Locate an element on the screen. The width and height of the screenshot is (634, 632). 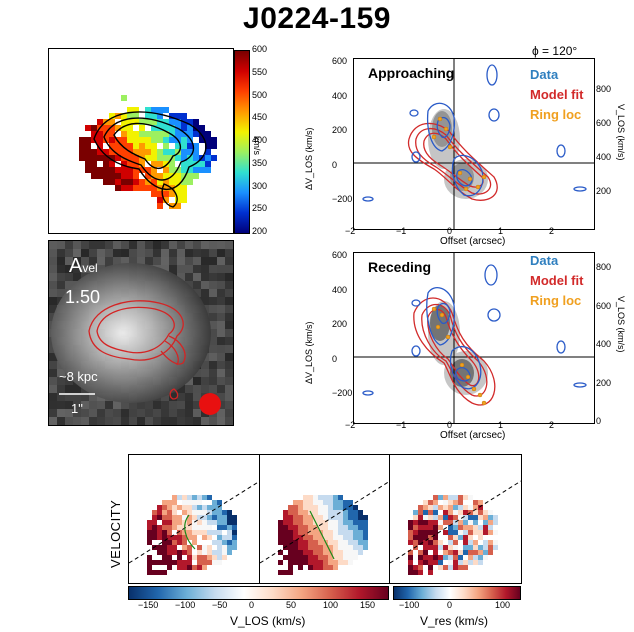
pv-bottom-xtick-1: −1 is located at coordinates (401, 425).